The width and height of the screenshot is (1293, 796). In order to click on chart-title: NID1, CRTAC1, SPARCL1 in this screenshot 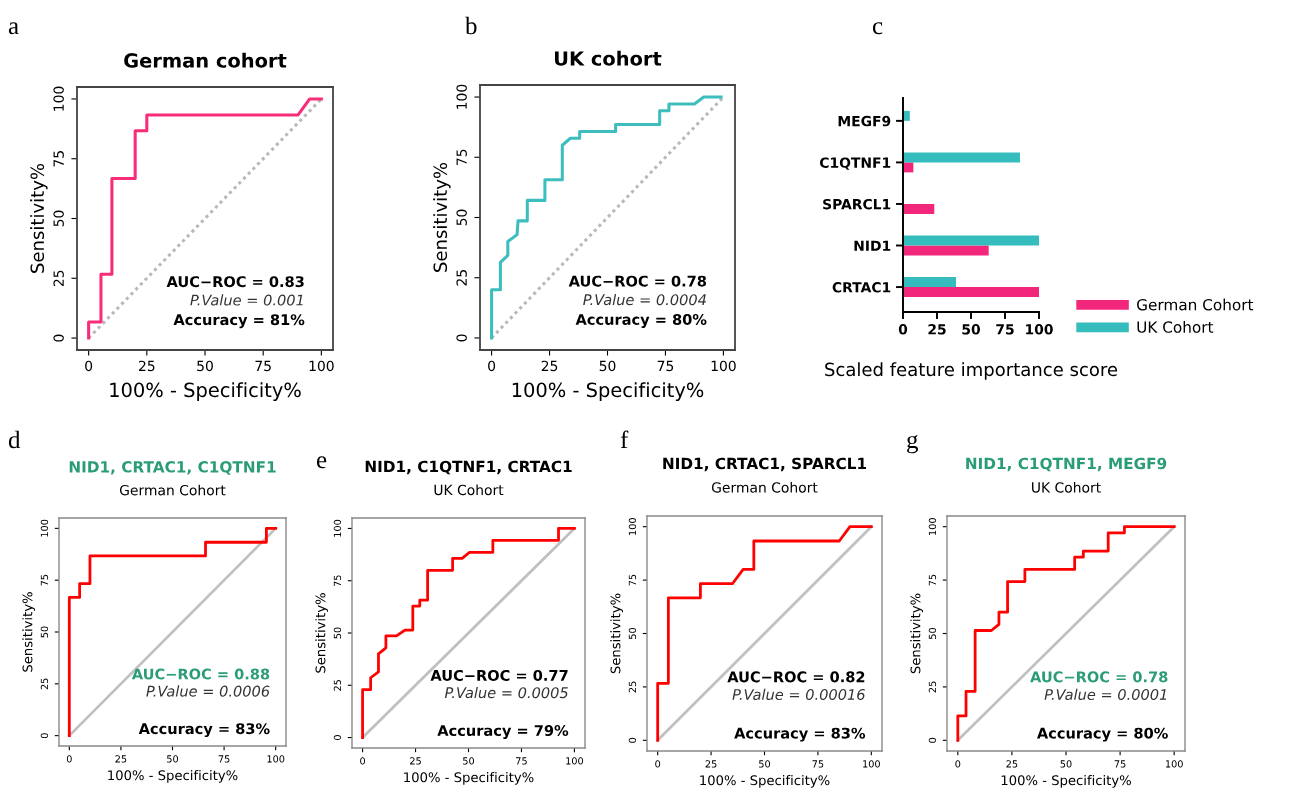, I will do `click(765, 464)`.